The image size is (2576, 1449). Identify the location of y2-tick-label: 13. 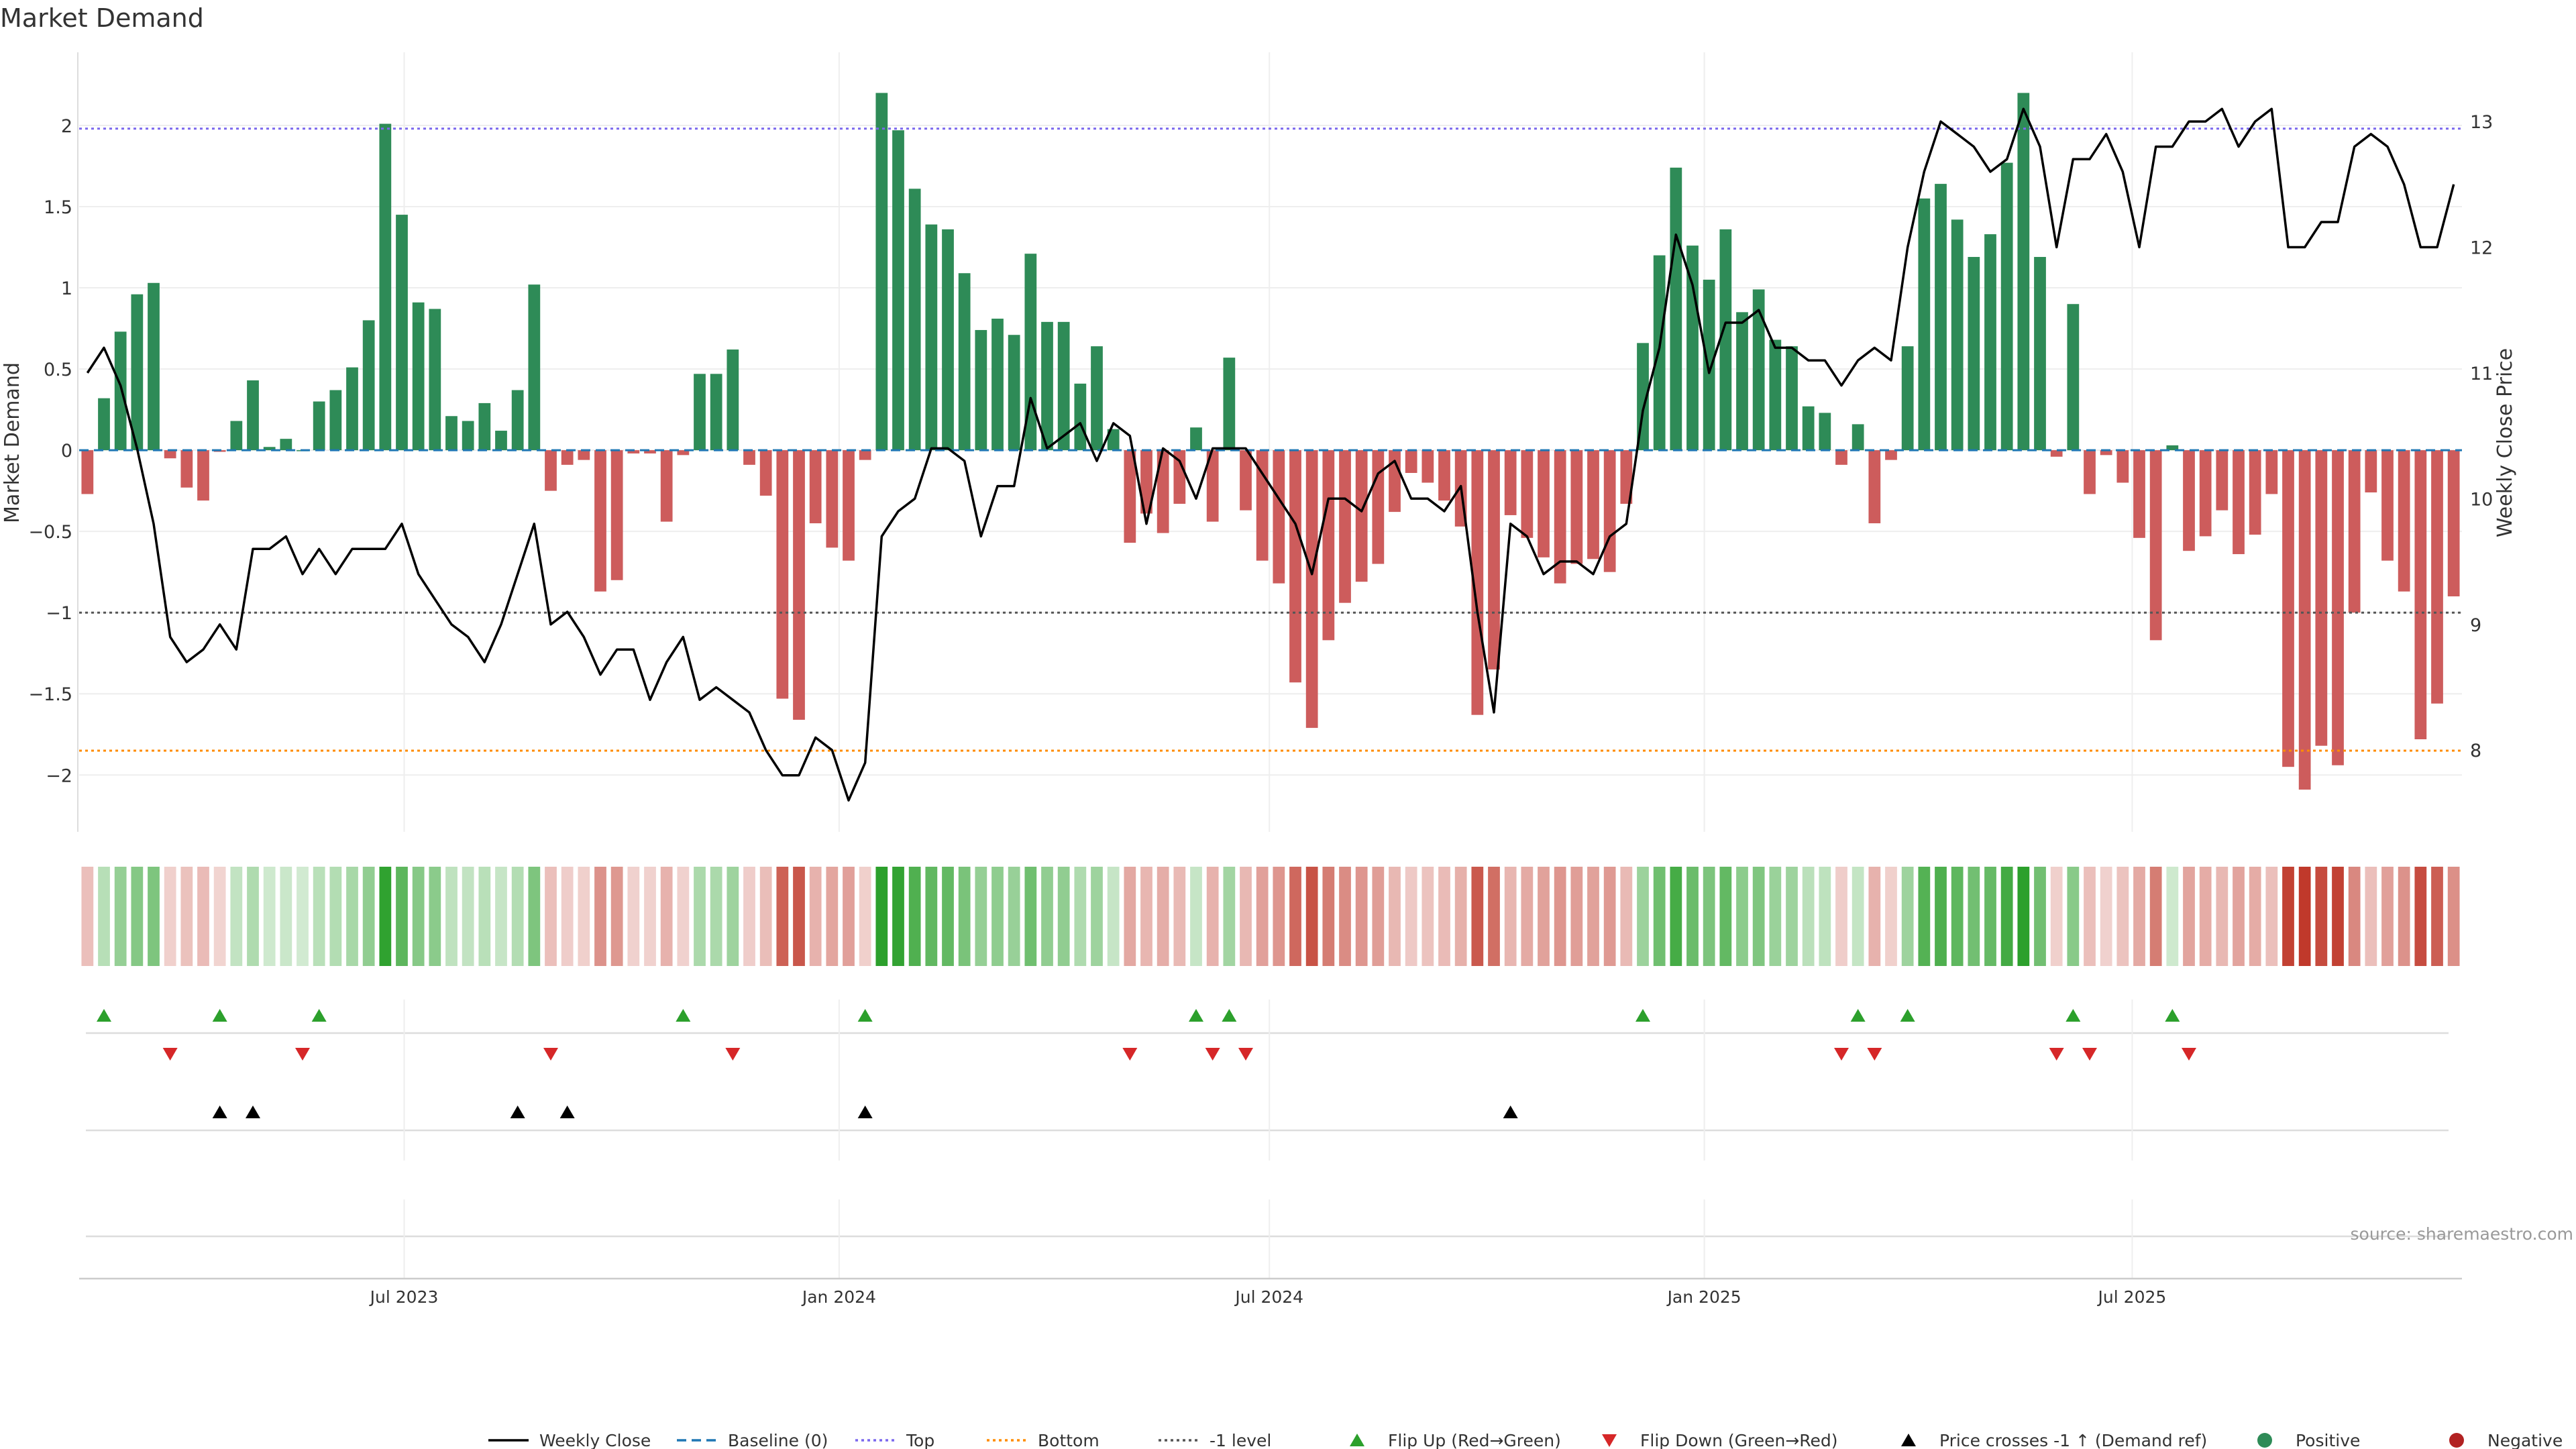
(2481, 122).